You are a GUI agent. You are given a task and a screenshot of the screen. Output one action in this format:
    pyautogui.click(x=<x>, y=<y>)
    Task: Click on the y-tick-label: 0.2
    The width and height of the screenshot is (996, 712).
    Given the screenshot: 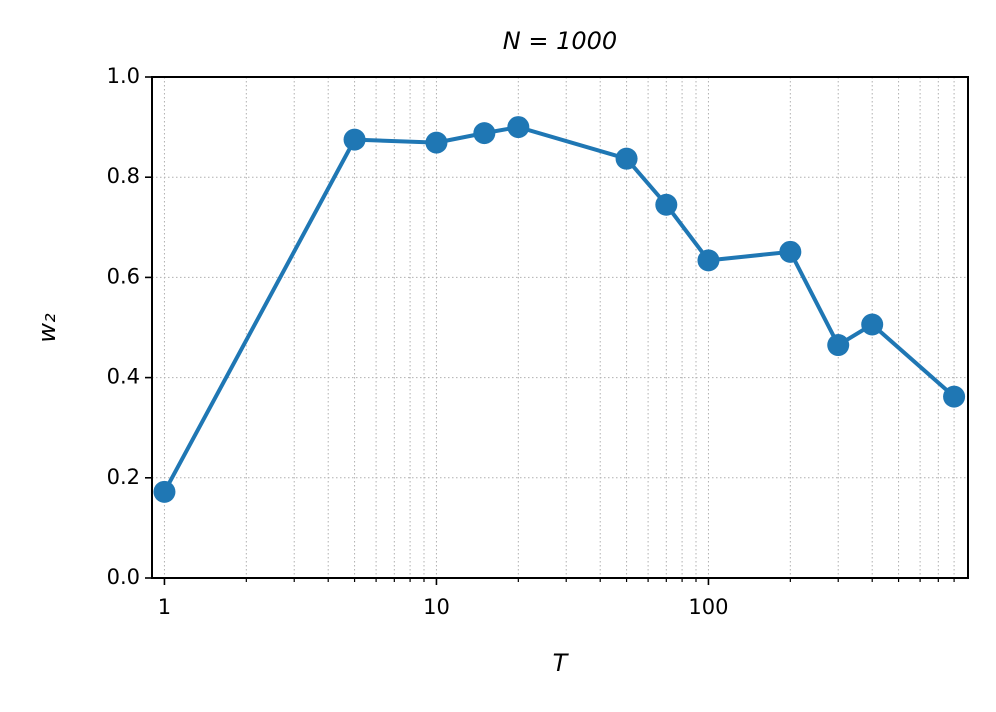 What is the action you would take?
    pyautogui.click(x=123, y=477)
    